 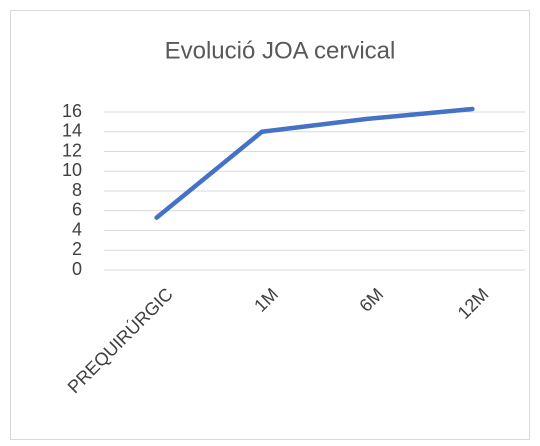 I want to click on y-tick-label: 8, so click(x=77, y=190).